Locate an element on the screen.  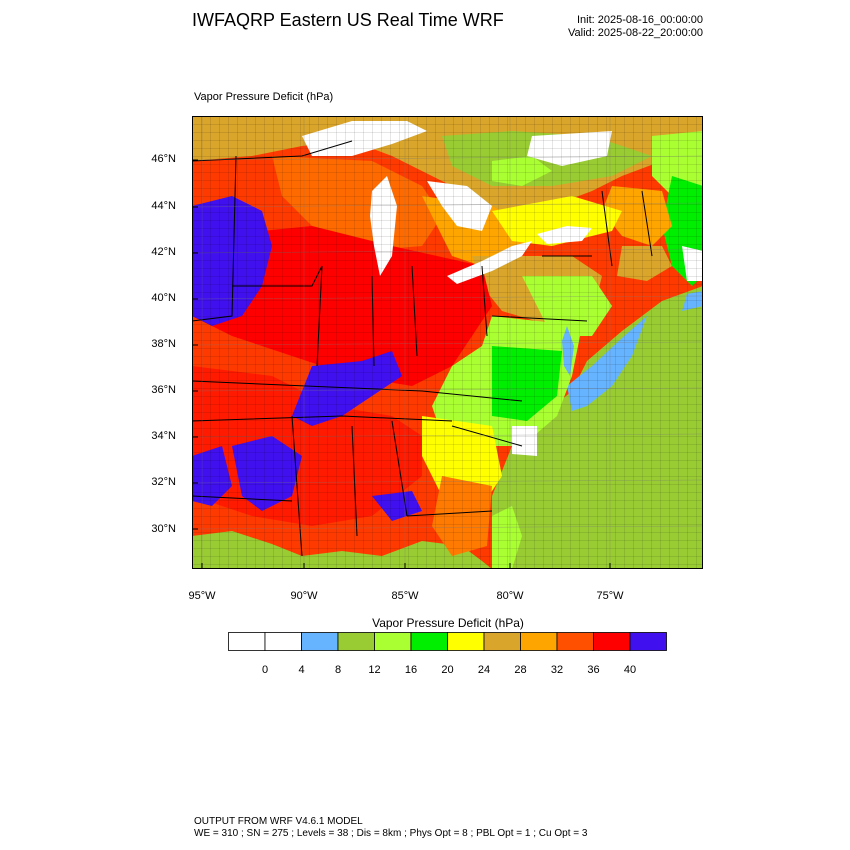
init-time: Init: 2025-08-16_00:00:00 is located at coordinates (640, 20).